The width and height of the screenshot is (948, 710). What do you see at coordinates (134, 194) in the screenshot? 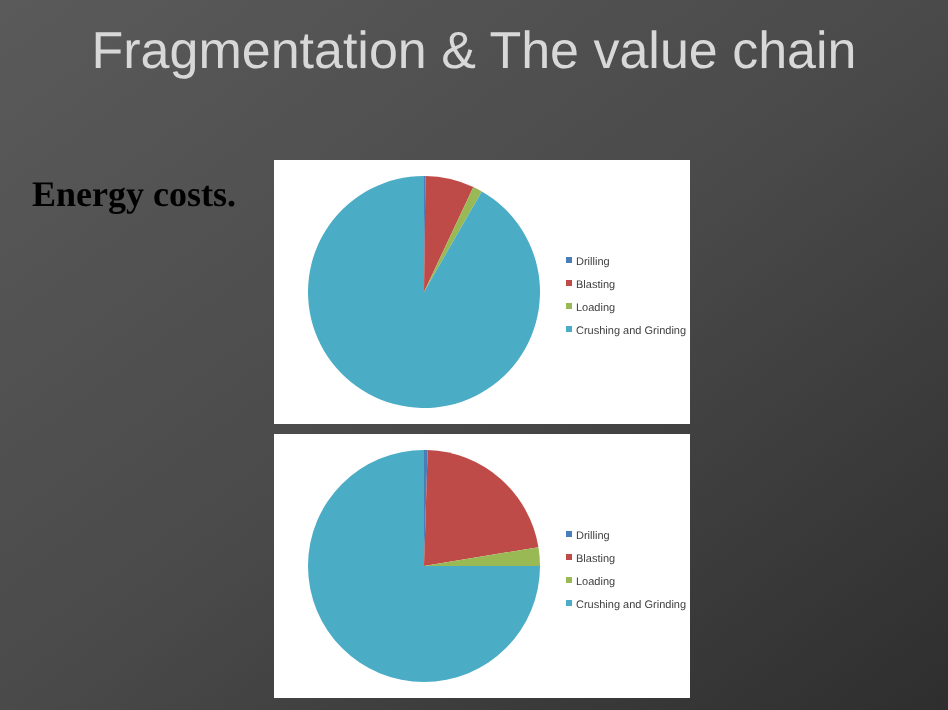
I see `chart-subtitle: Energy costs.` at bounding box center [134, 194].